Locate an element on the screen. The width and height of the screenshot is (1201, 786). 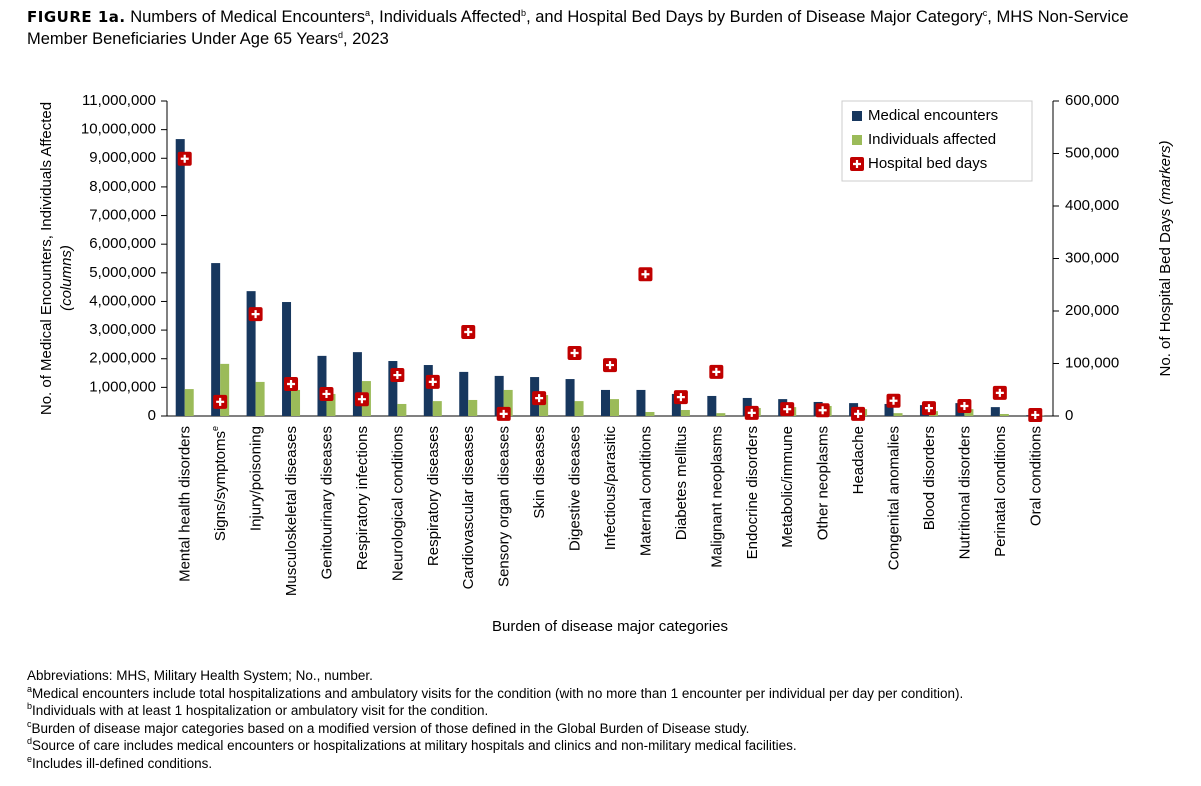
x-tick-label: Sensory organ diseases is located at coordinates (504, 506).